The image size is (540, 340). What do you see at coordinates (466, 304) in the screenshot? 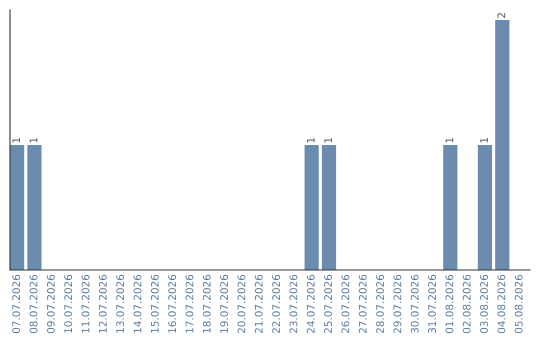
I see `x-tick-label: 02.08.2026` at bounding box center [466, 304].